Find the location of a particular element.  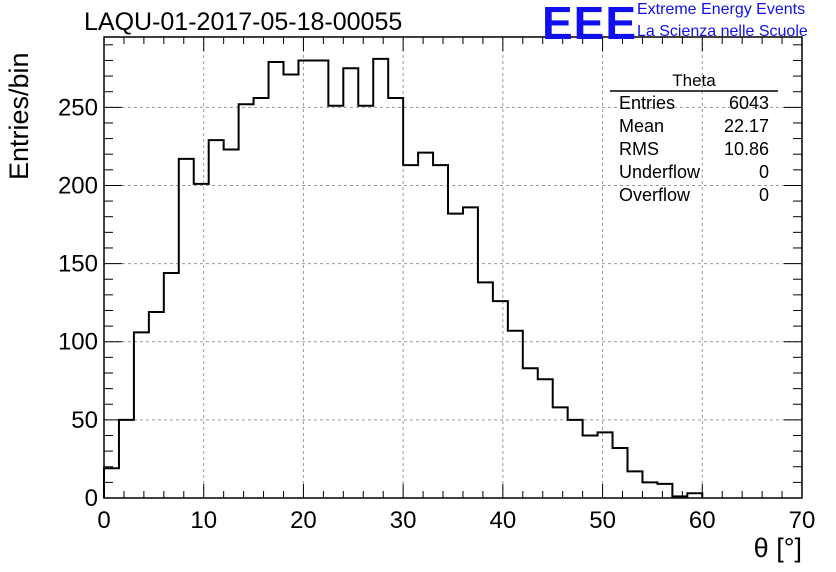

x-tick-label: 0 is located at coordinates (103, 520).